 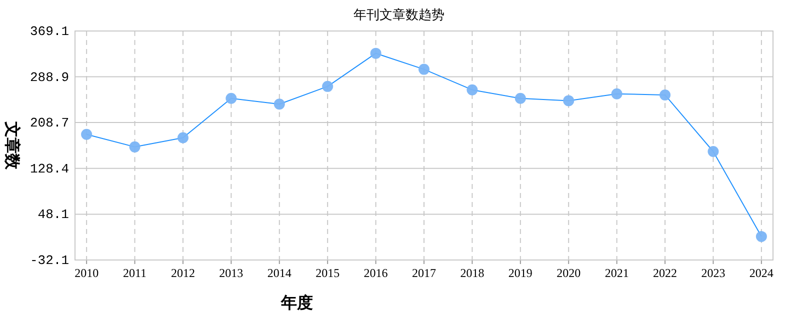 What do you see at coordinates (665, 273) in the screenshot?
I see `x-tick-label: 2022` at bounding box center [665, 273].